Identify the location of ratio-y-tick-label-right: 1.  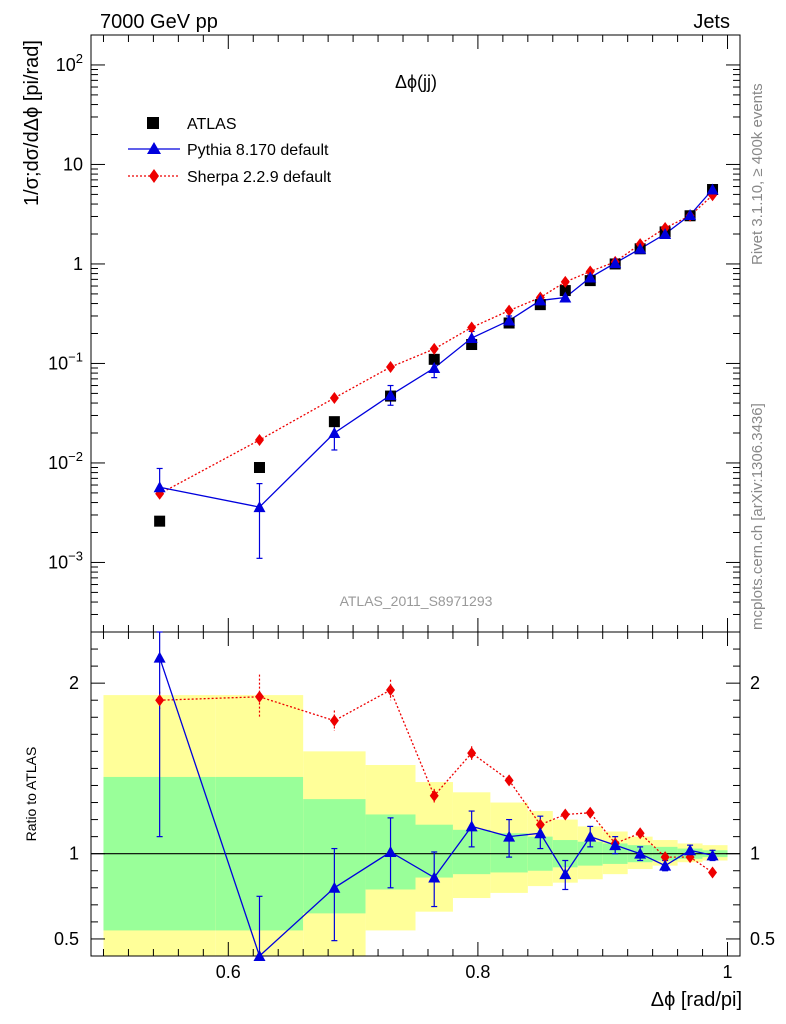
(755, 854).